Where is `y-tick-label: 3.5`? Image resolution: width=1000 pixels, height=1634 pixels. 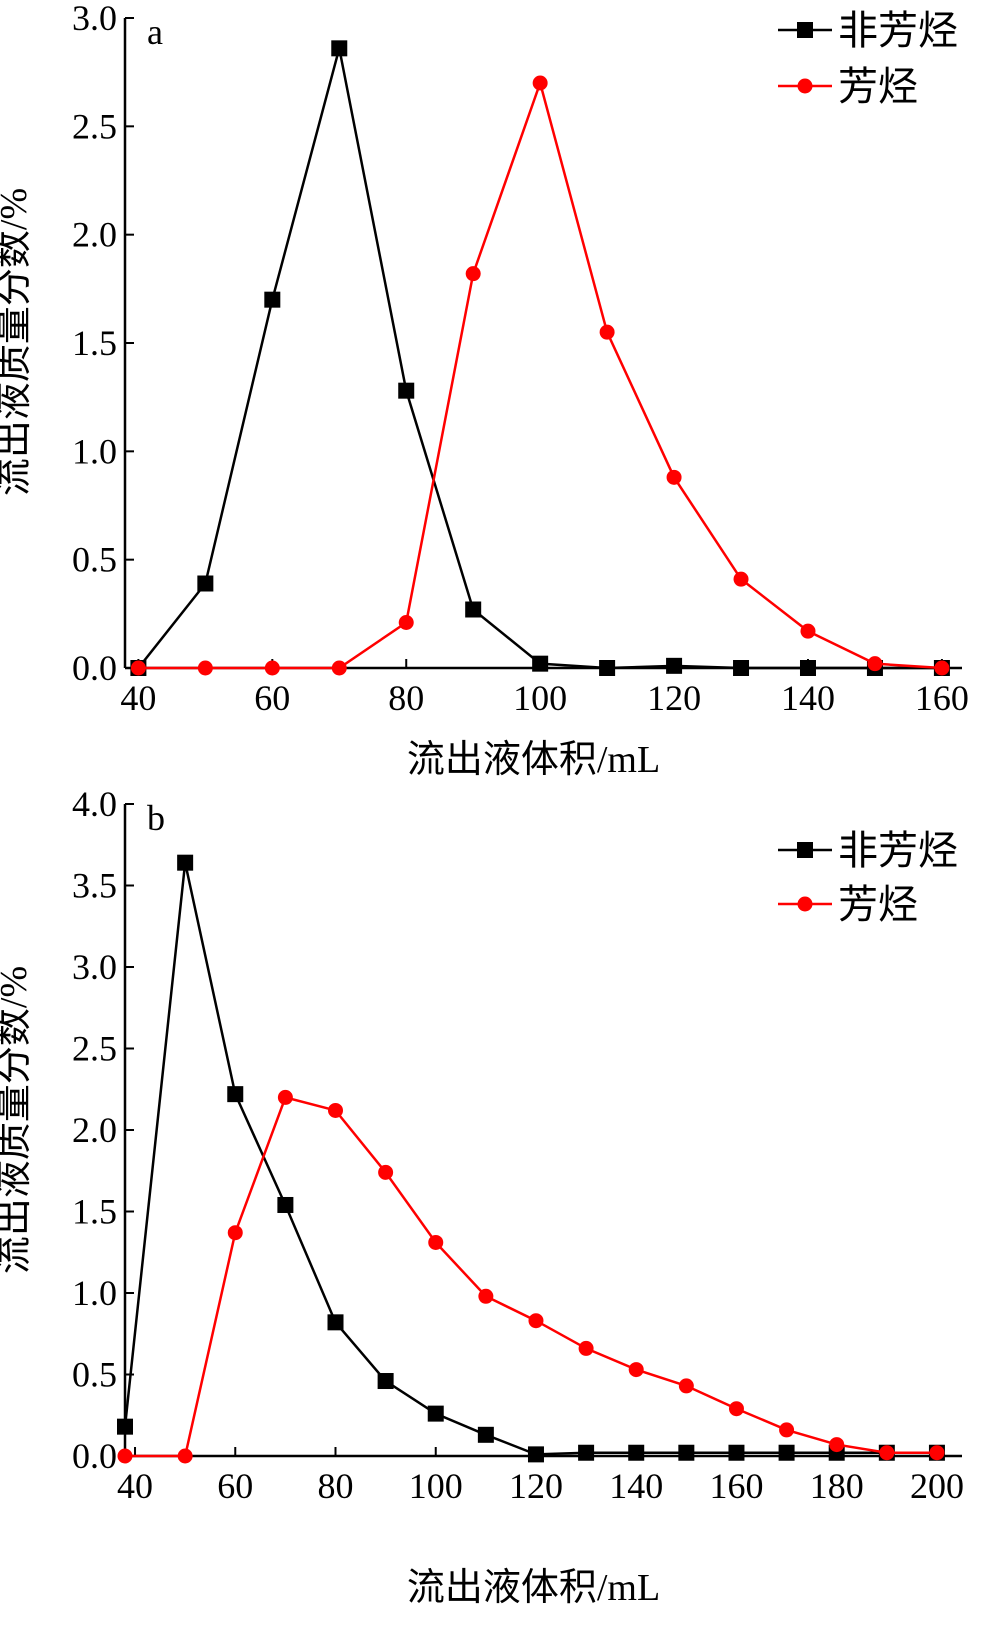 y-tick-label: 3.5 is located at coordinates (94, 886).